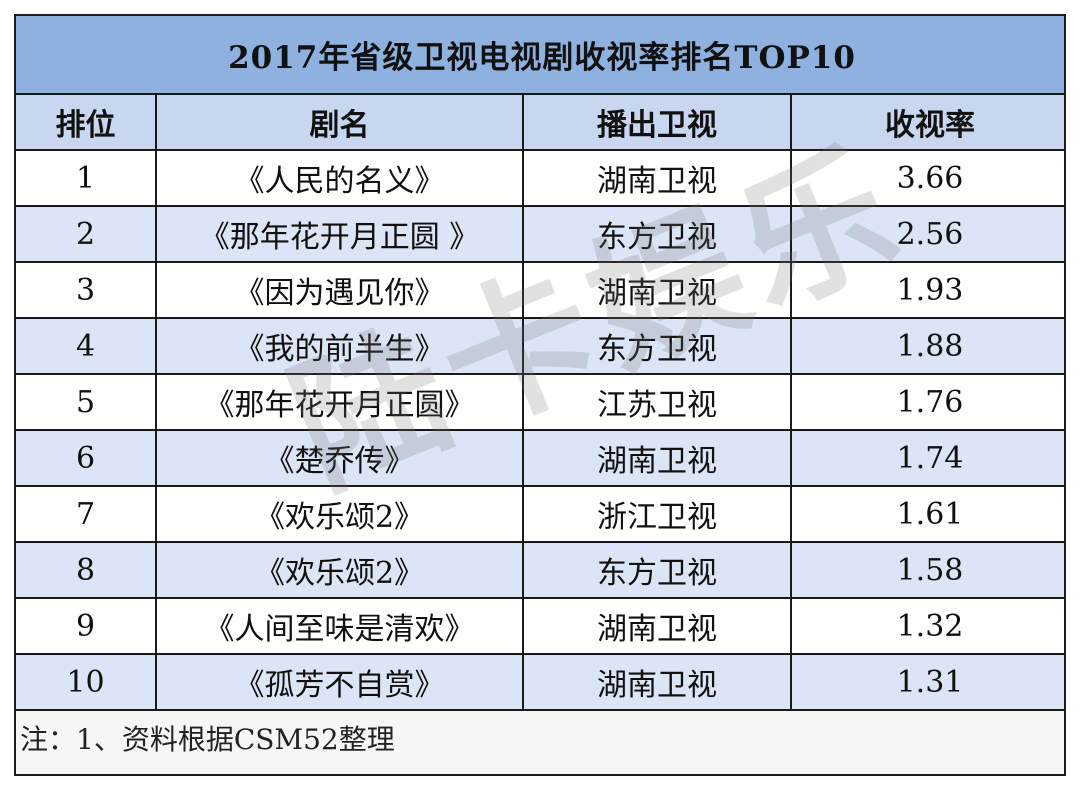 The height and width of the screenshot is (791, 1080). Describe the element at coordinates (86, 514) in the screenshot. I see `cell-rank: 7` at that location.